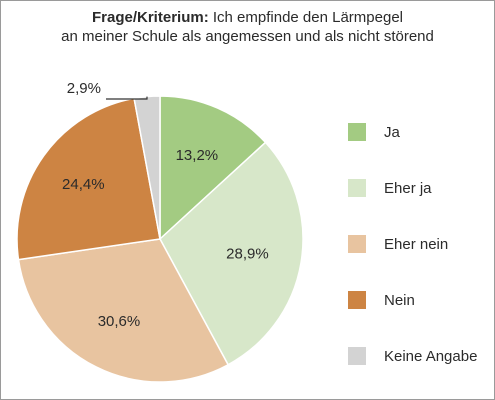 The height and width of the screenshot is (400, 495). Describe the element at coordinates (357, 188) in the screenshot. I see `legend-swatch-eher-ja` at that location.